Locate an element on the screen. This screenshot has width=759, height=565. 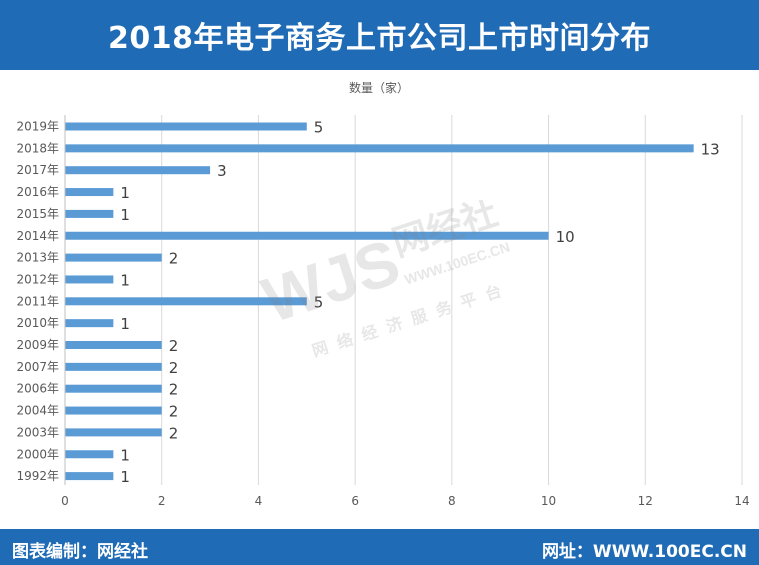
data-label: 3 is located at coordinates (222, 171).